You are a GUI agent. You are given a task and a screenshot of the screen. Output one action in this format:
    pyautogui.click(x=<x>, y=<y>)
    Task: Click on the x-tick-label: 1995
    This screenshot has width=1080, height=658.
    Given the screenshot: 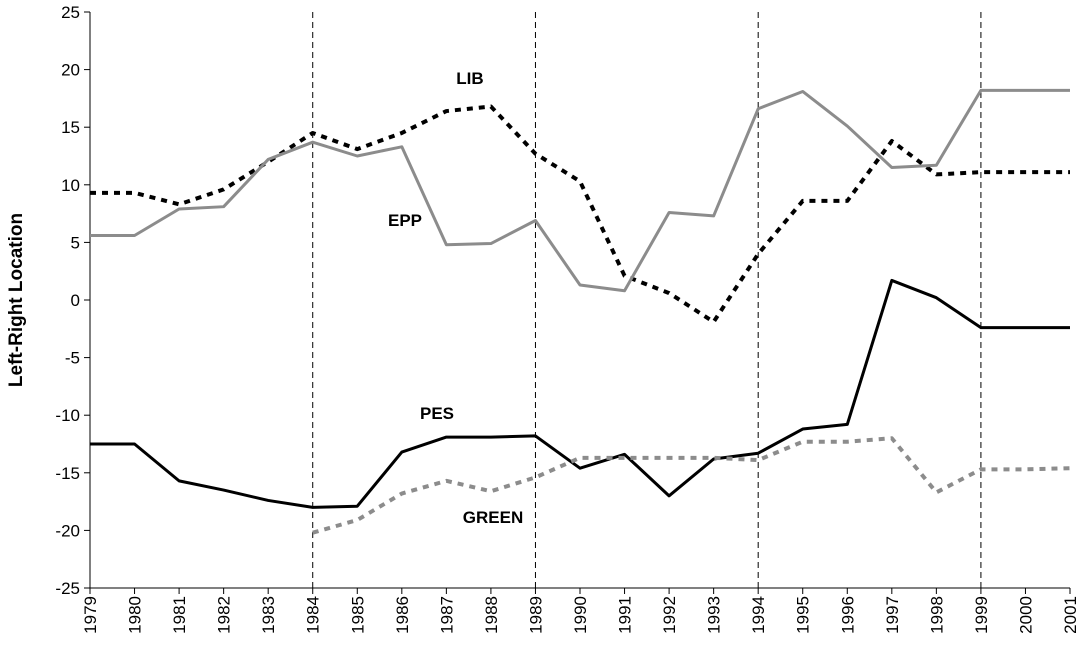 What is the action you would take?
    pyautogui.click(x=803, y=615)
    